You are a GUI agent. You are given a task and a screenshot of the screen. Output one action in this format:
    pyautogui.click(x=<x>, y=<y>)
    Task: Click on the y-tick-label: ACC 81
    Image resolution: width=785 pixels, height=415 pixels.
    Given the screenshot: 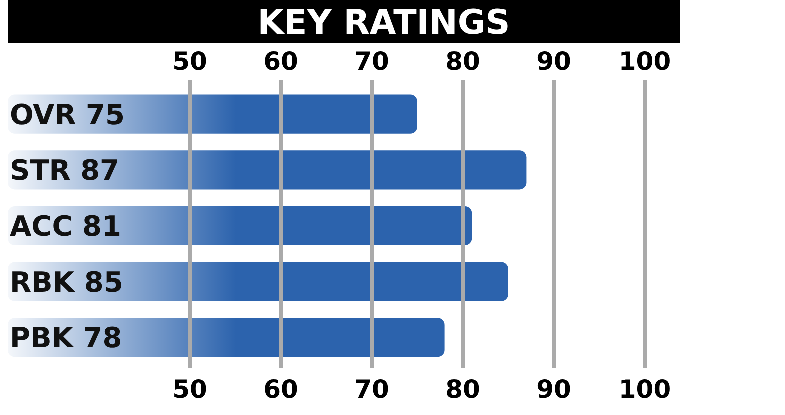 What is the action you would take?
    pyautogui.click(x=66, y=226)
    